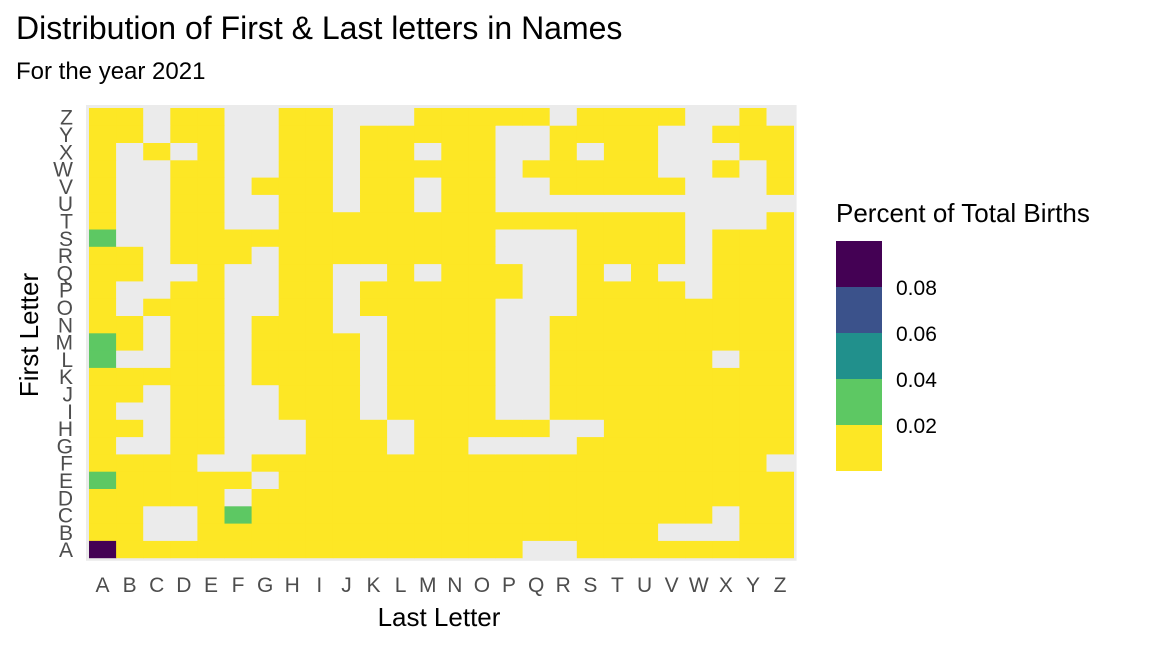 The height and width of the screenshot is (648, 1152). I want to click on heatmap-cell-E-G, so click(265, 480).